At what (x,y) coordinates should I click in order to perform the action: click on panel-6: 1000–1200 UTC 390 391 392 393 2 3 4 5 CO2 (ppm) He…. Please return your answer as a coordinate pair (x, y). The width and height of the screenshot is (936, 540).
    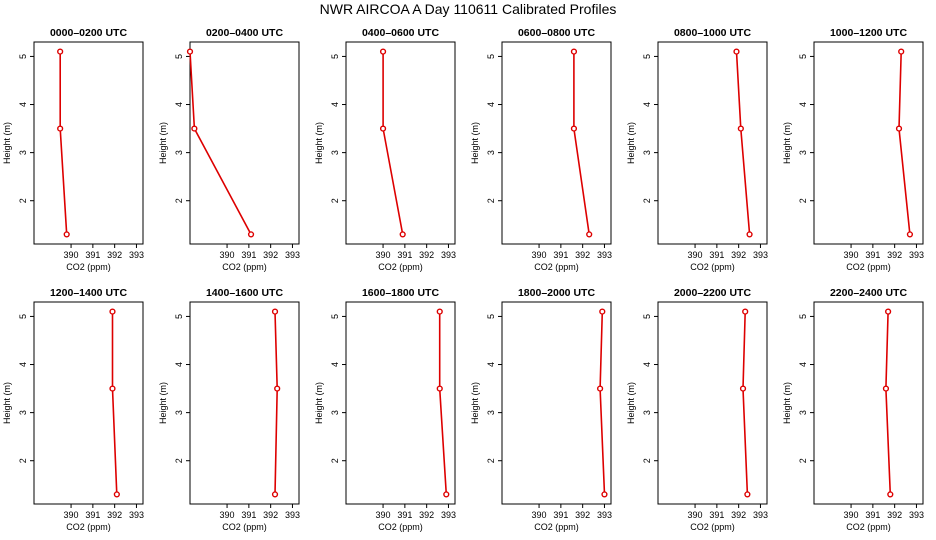
    Looking at the image, I should click on (853, 149).